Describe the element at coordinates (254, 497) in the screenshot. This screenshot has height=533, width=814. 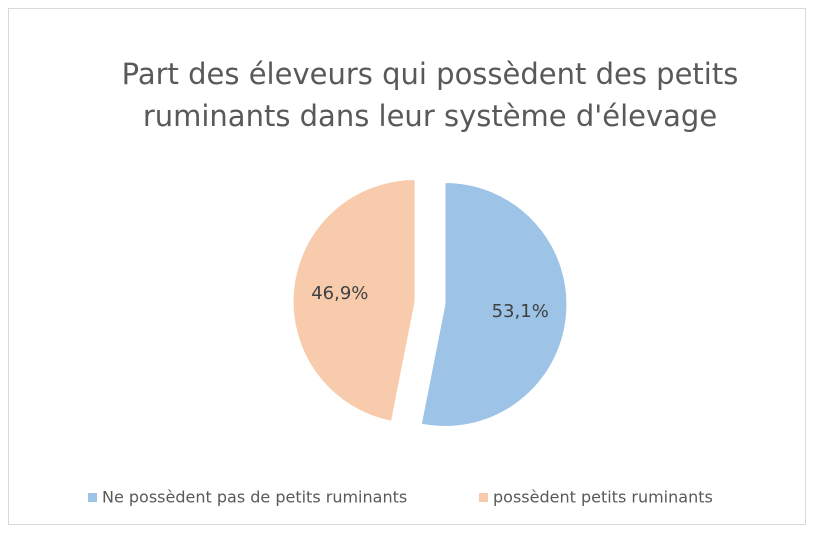
I see `legend-label: Ne possèdent pas de petits ruminants` at that location.